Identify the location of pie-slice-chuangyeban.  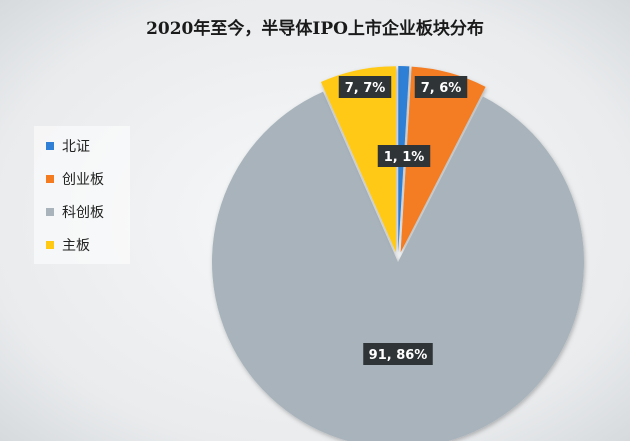
(443, 159).